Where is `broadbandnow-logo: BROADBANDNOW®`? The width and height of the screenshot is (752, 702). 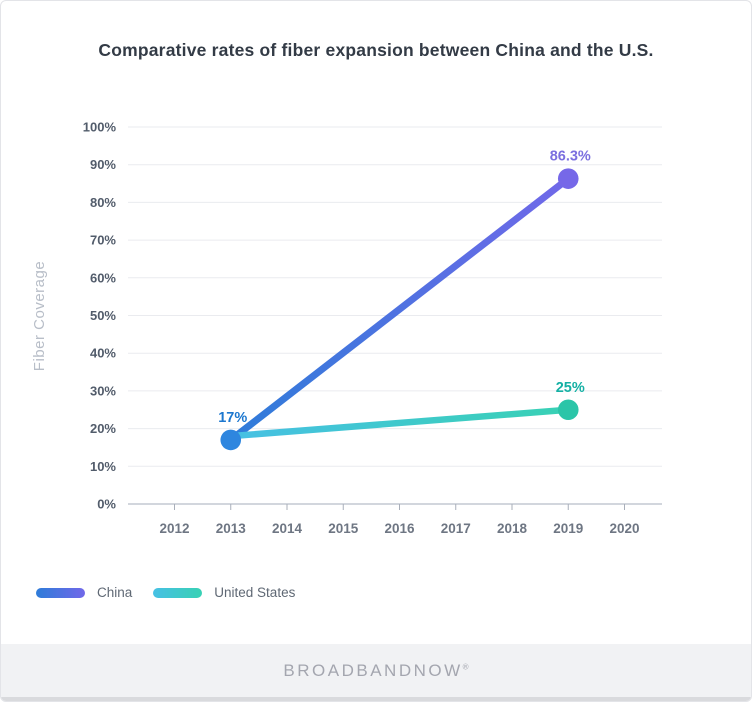 broadbandnow-logo: BROADBANDNOW® is located at coordinates (375, 671).